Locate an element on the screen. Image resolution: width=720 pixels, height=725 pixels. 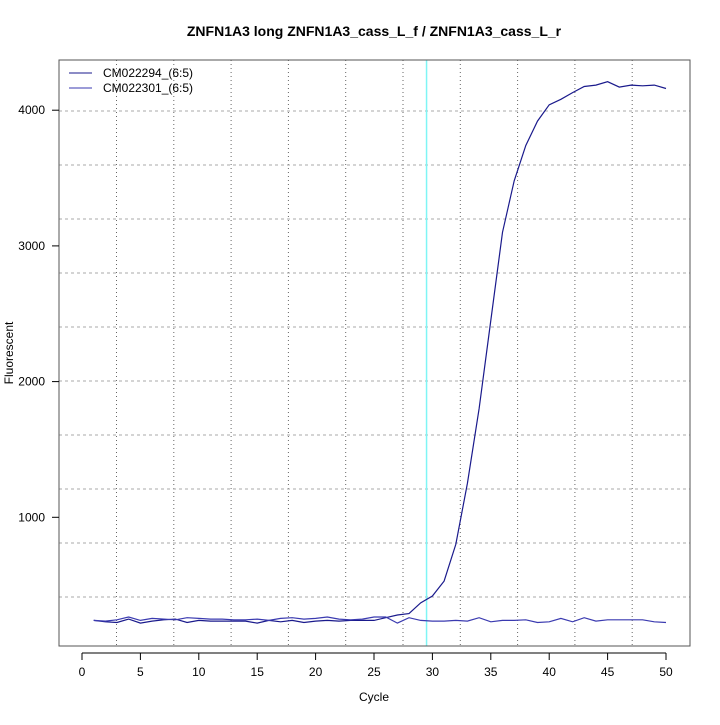
x-tick-label: 35 is located at coordinates (491, 672).